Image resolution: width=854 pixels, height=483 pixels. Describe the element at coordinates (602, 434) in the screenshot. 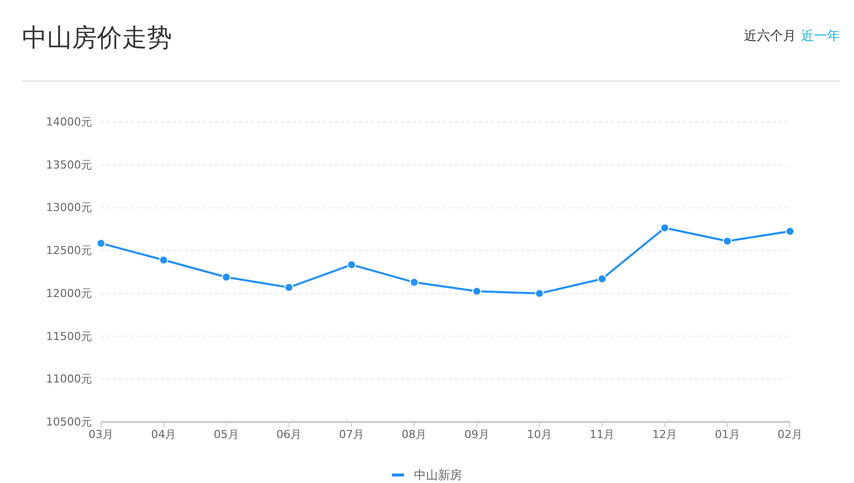

I see `x-tick-label: 11月` at that location.